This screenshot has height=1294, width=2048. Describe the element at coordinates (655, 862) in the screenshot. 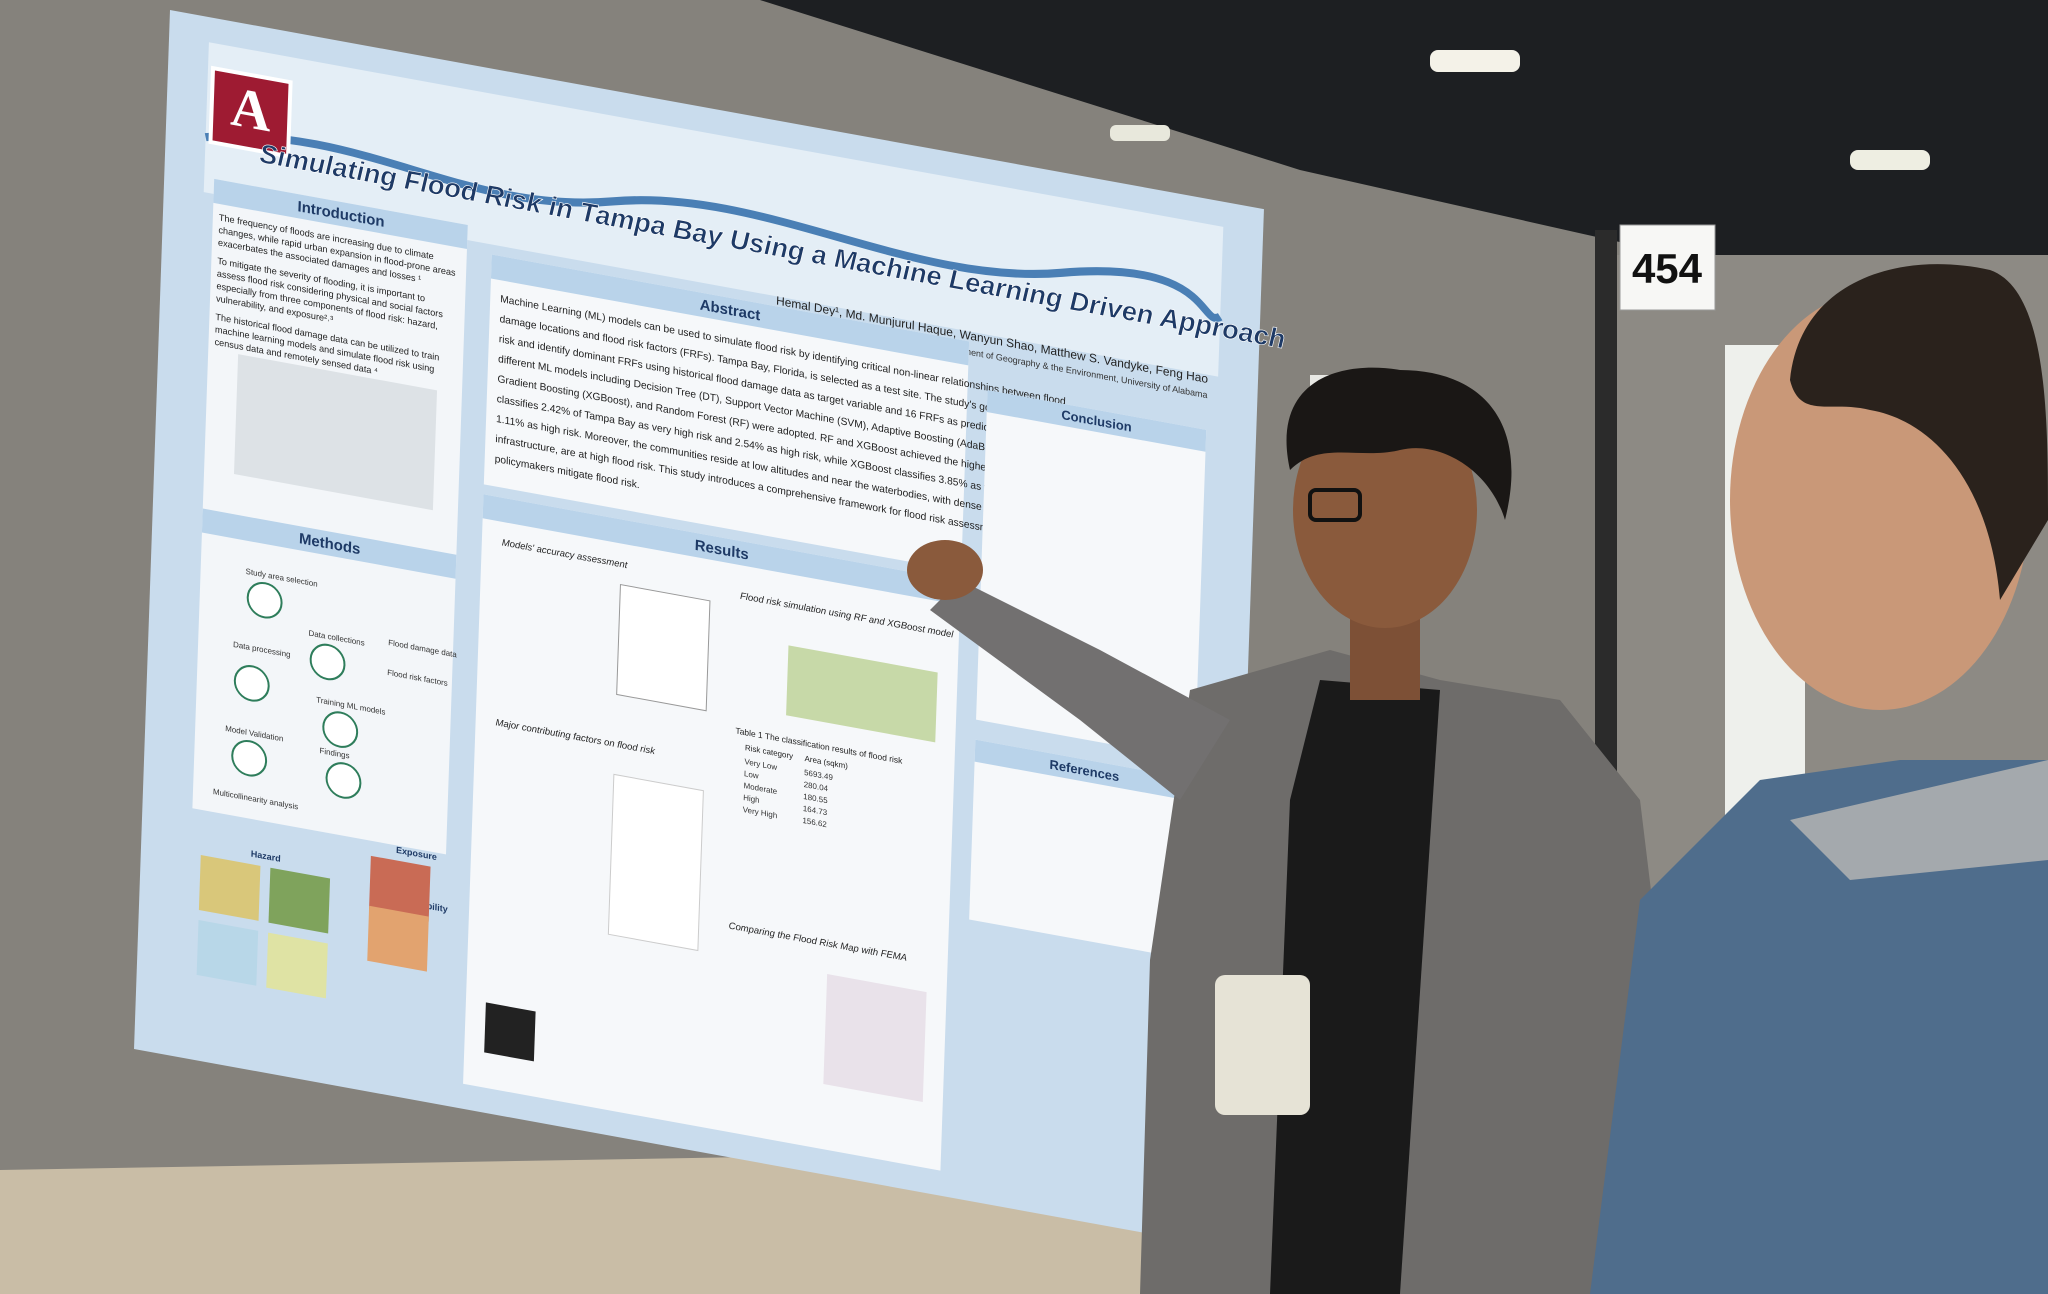

I see `shap-plot` at that location.